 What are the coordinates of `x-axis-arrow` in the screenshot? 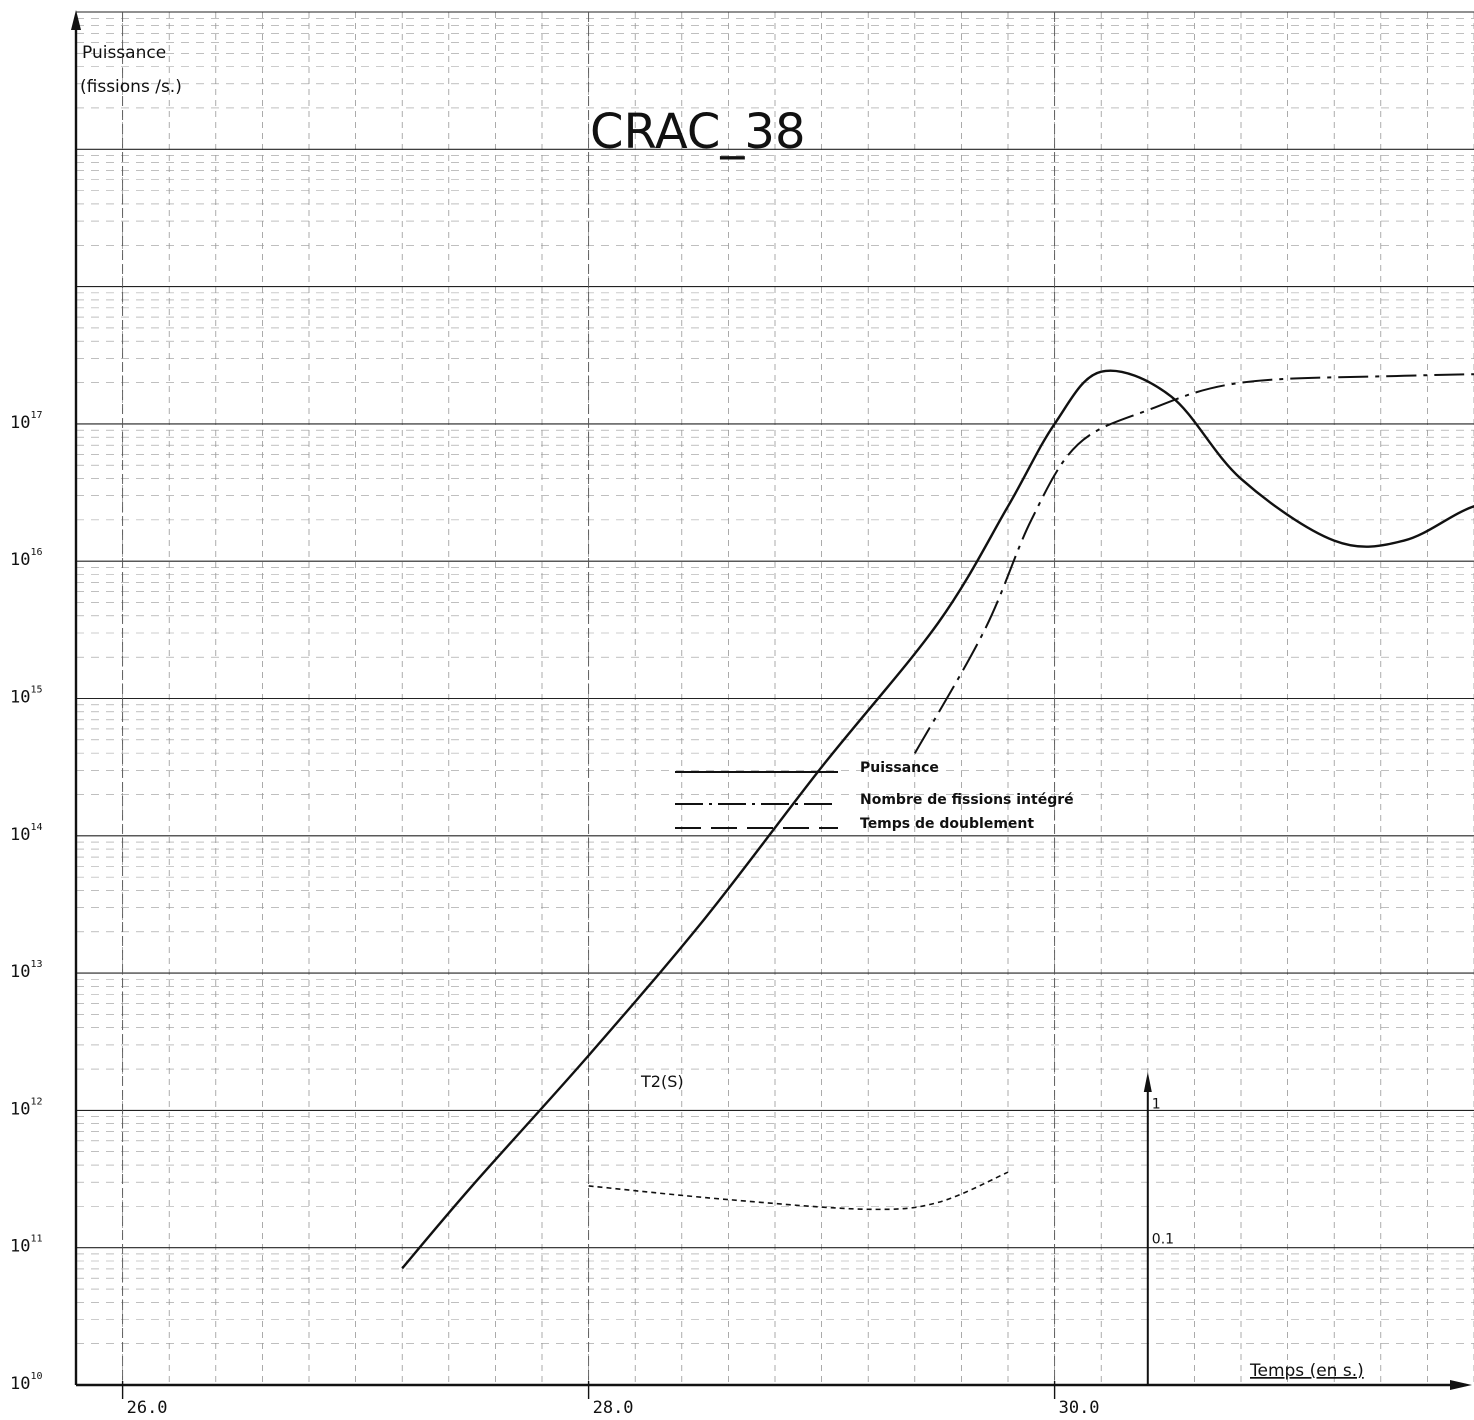 It's located at (1461, 1385).